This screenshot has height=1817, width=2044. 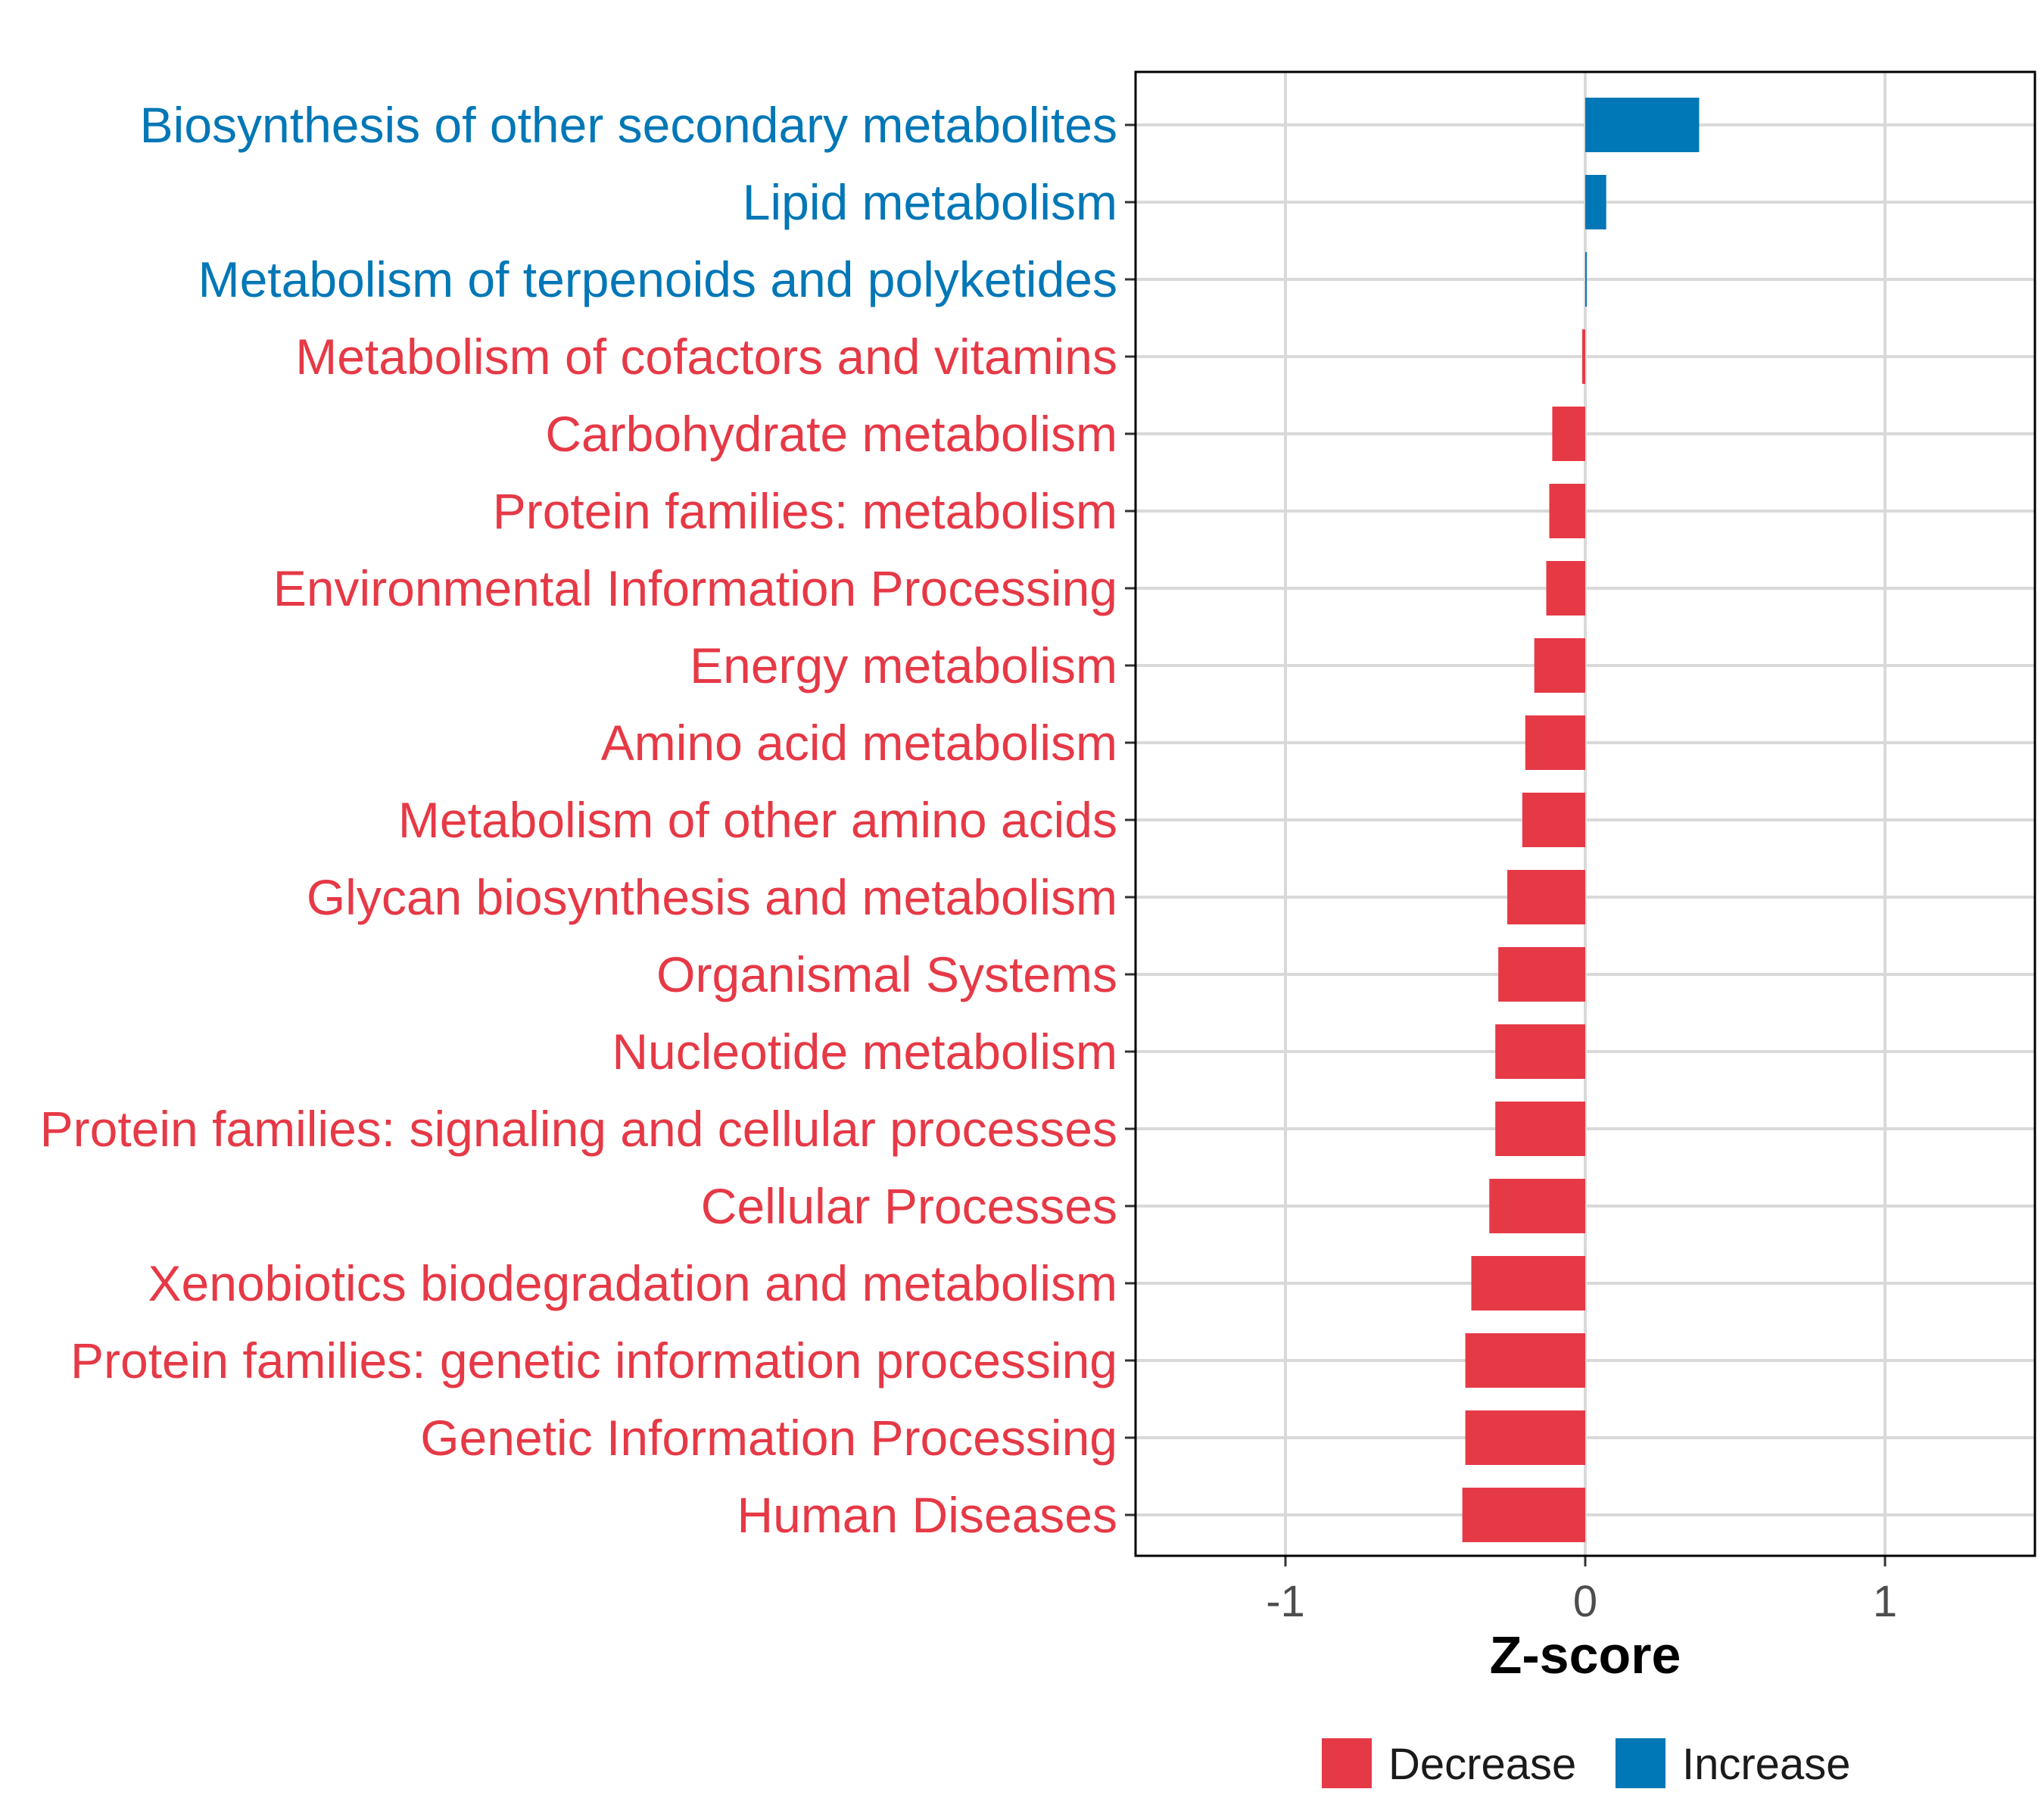 What do you see at coordinates (864, 1052) in the screenshot?
I see `category-label: Nucleotide metabolism` at bounding box center [864, 1052].